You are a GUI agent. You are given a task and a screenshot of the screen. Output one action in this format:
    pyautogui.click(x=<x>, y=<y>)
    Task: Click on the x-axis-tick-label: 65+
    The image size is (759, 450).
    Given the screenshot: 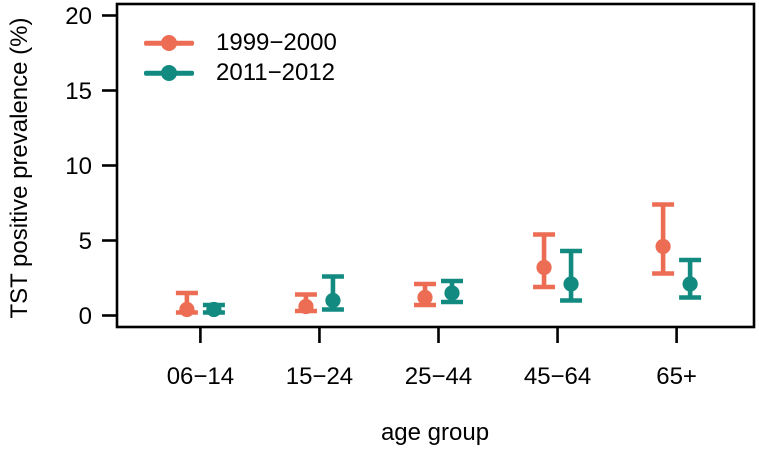 What is the action you would take?
    pyautogui.click(x=676, y=376)
    